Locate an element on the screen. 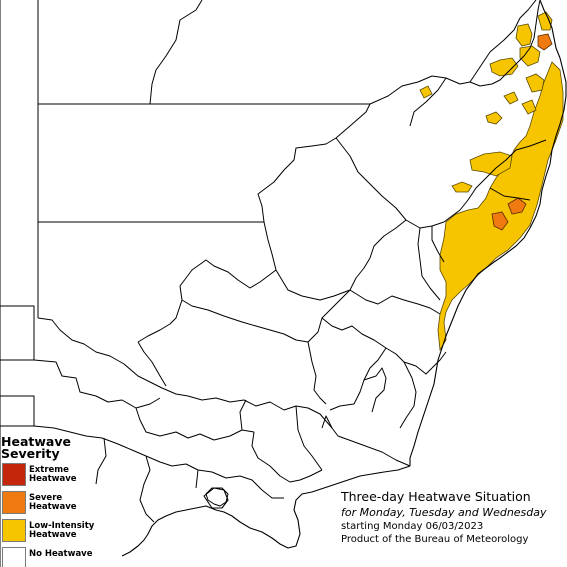  legend-item-severe: Severe Heatwave is located at coordinates (56, 503).